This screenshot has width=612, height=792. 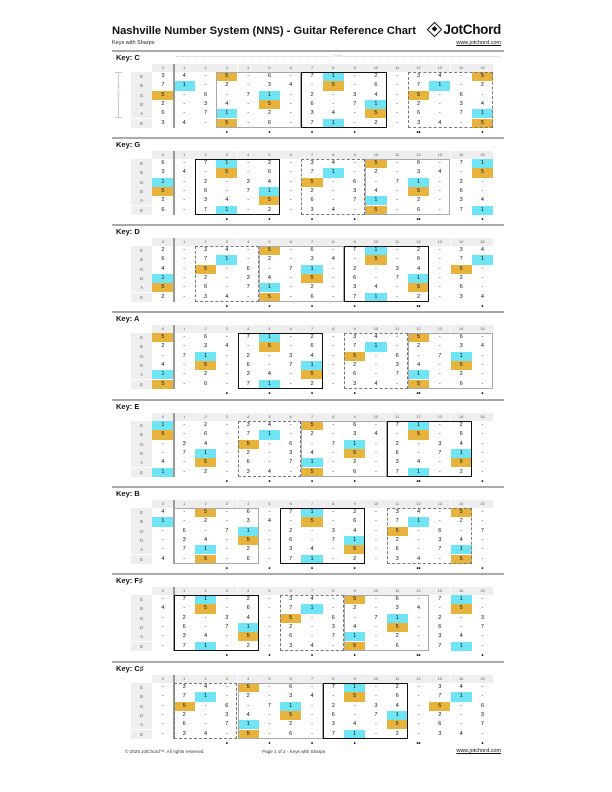 What do you see at coordinates (440, 591) in the screenshot?
I see `fret-number: 13` at bounding box center [440, 591].